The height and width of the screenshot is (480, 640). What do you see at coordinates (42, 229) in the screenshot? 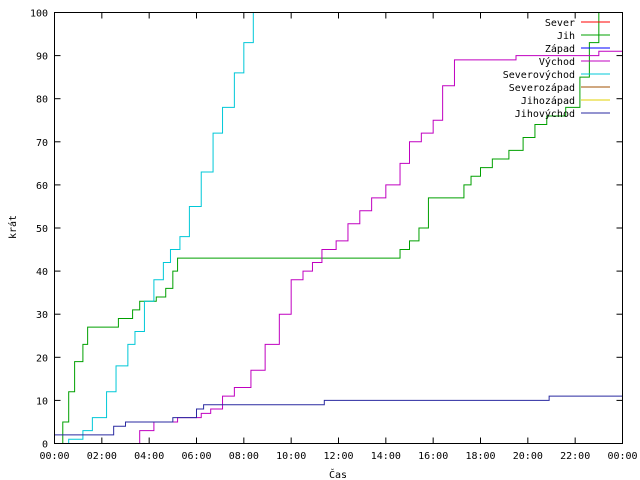
I see `y-tick-label: 50` at bounding box center [42, 229].